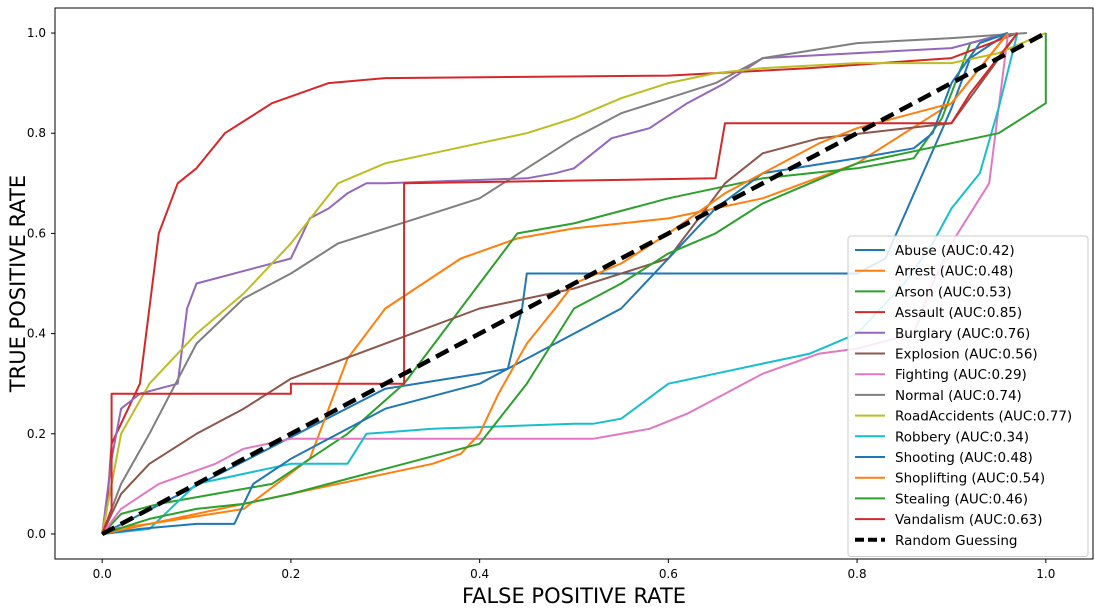 The image size is (1095, 613). What do you see at coordinates (574, 596) in the screenshot?
I see `x-axis-title: FALSE POSITIVE RATE` at bounding box center [574, 596].